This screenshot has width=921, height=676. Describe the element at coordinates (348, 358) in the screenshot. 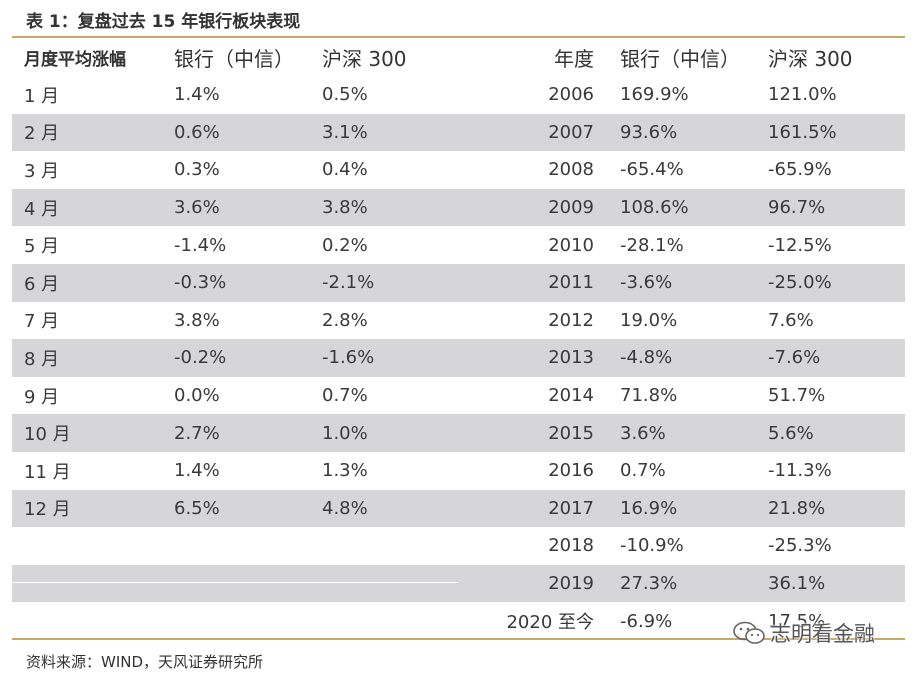

I see `month-hs300-cell: -1.6%` at that location.